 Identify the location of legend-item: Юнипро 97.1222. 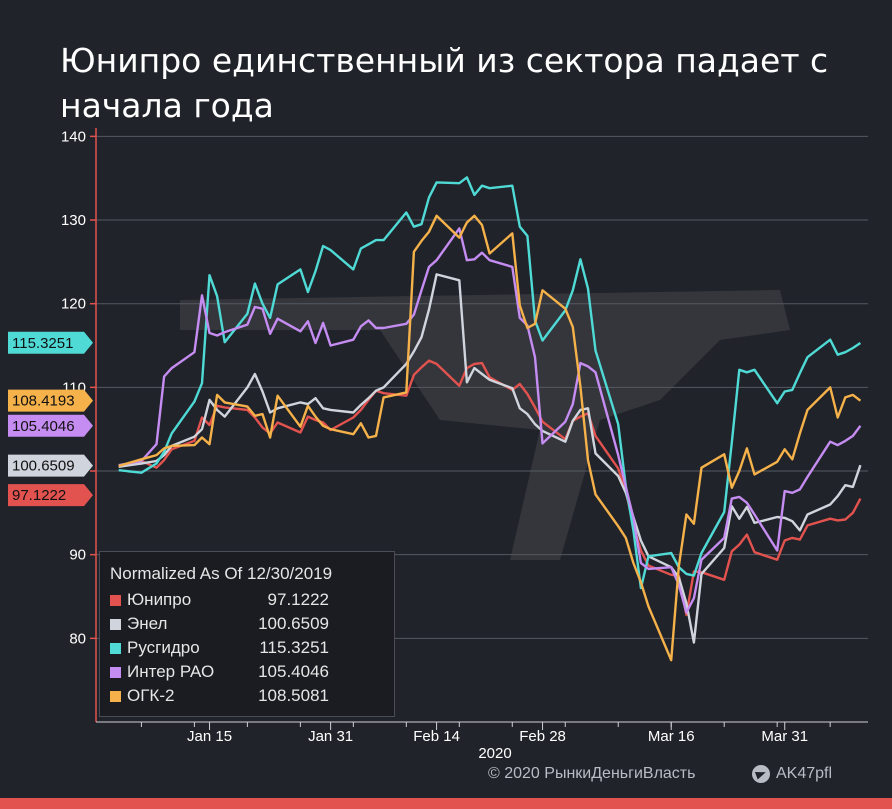
(247, 600).